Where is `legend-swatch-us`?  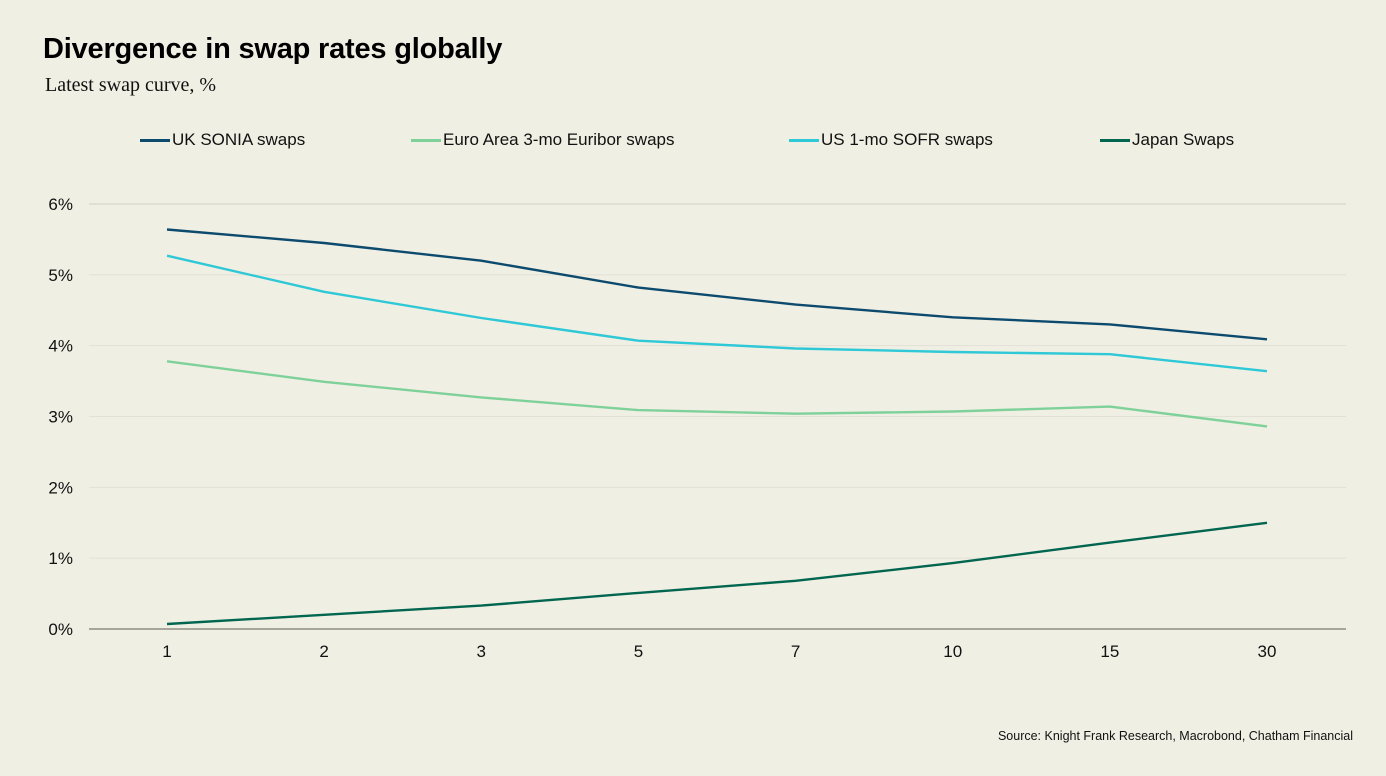 legend-swatch-us is located at coordinates (804, 140).